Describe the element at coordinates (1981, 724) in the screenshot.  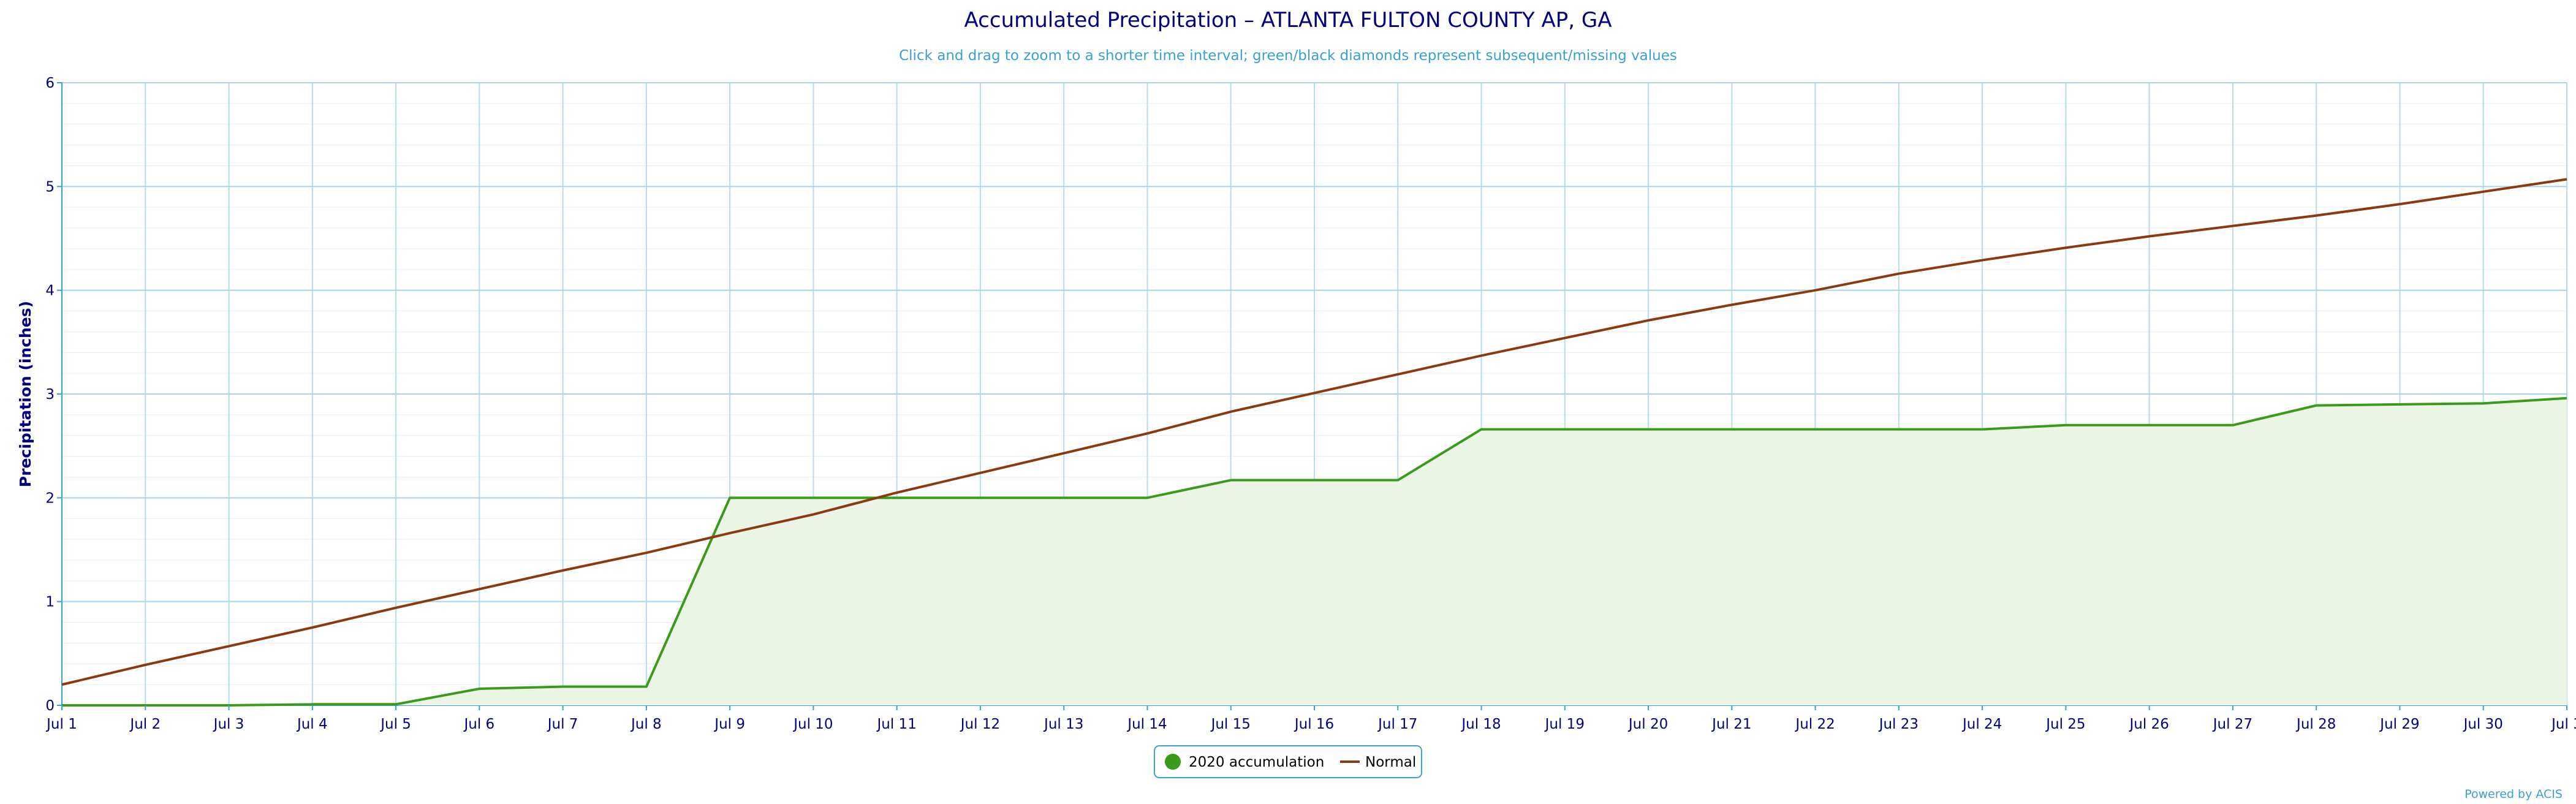
I see `x-tick-label: Jul 24` at that location.